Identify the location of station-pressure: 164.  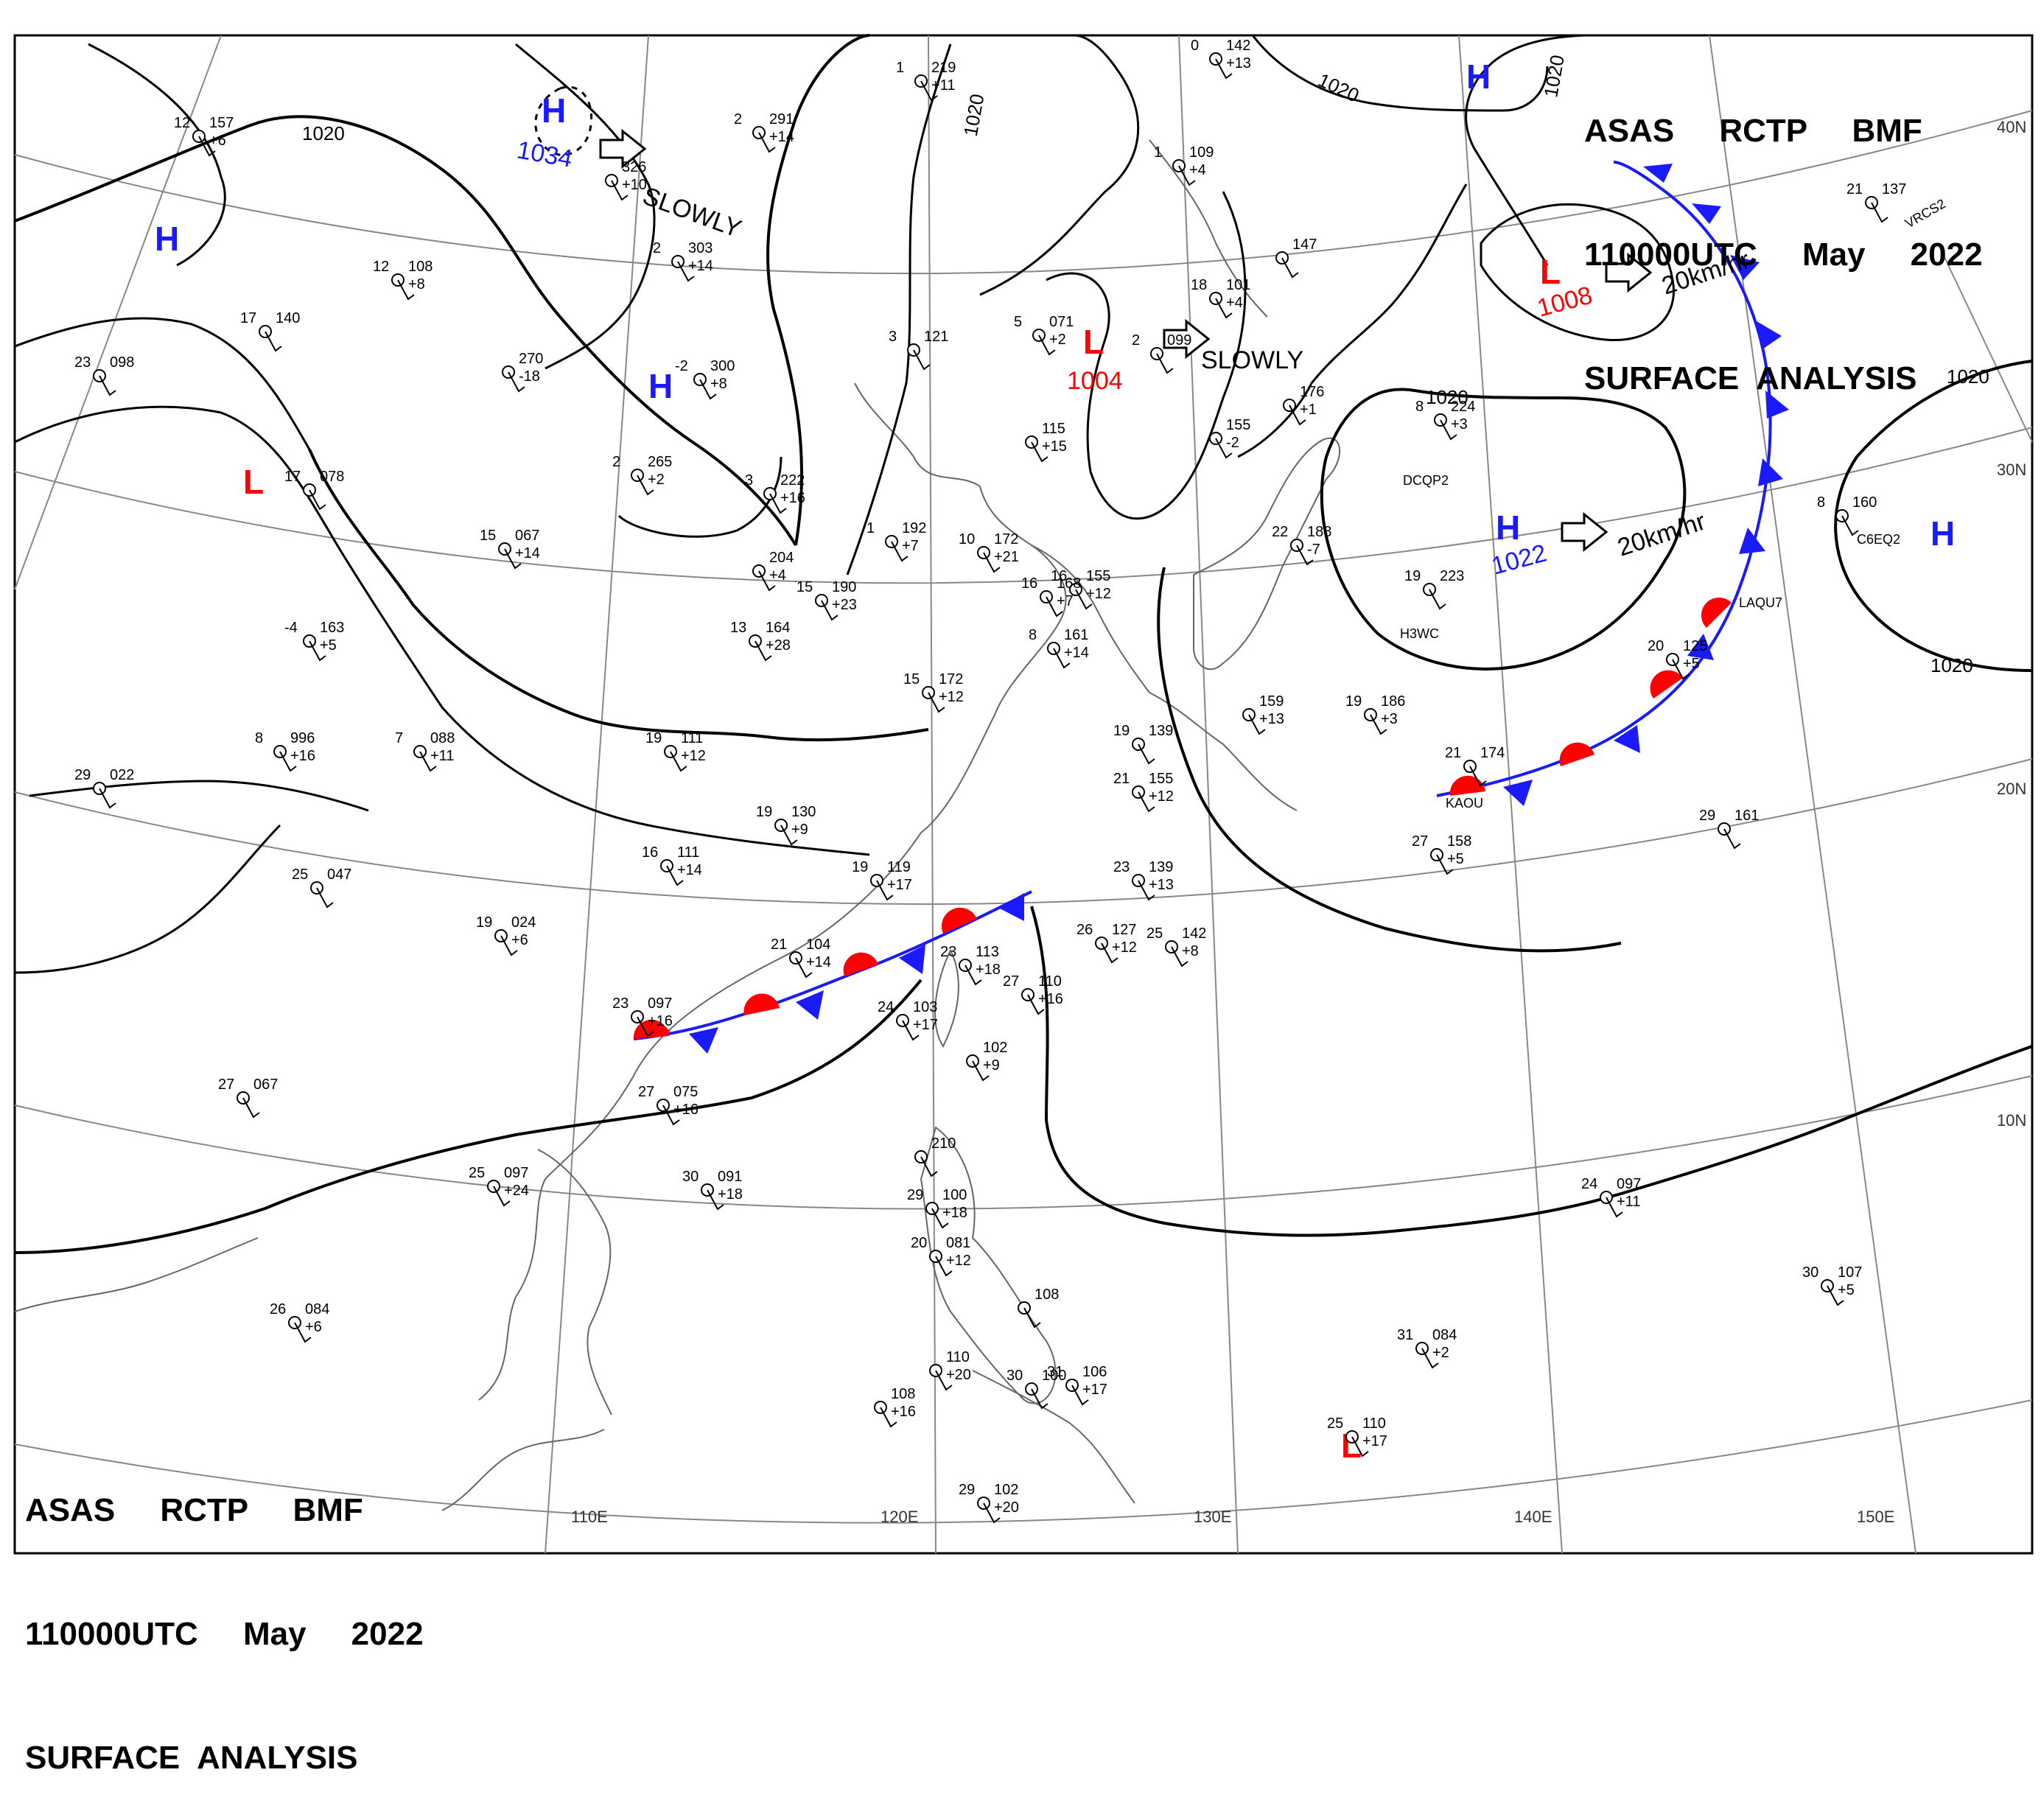
(778, 628).